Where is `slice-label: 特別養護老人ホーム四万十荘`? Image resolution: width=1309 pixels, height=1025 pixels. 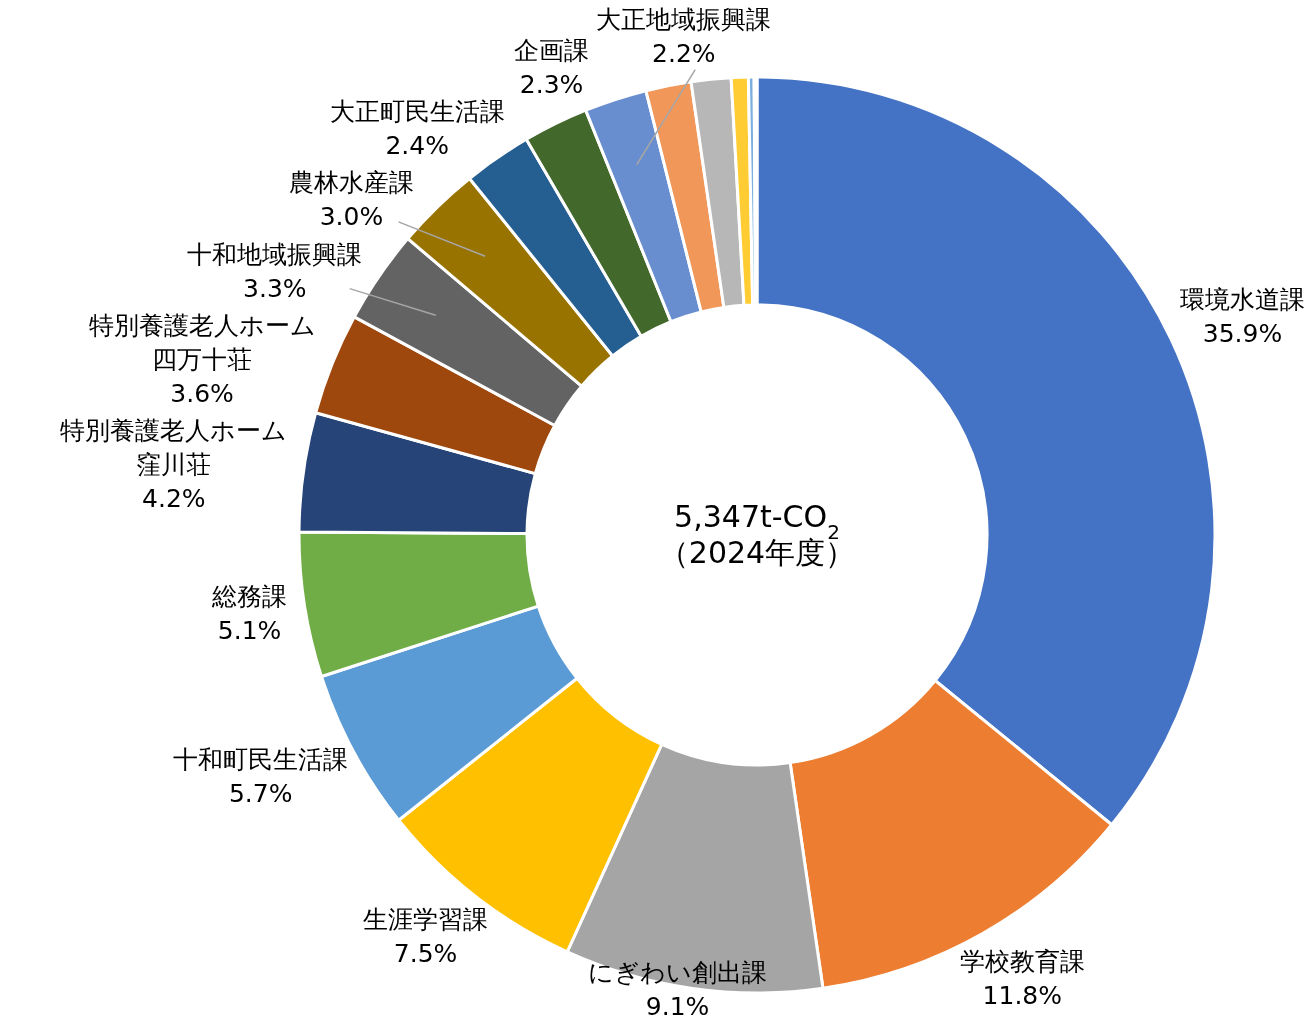 slice-label: 特別養護老人ホーム四万十荘 is located at coordinates (202, 343).